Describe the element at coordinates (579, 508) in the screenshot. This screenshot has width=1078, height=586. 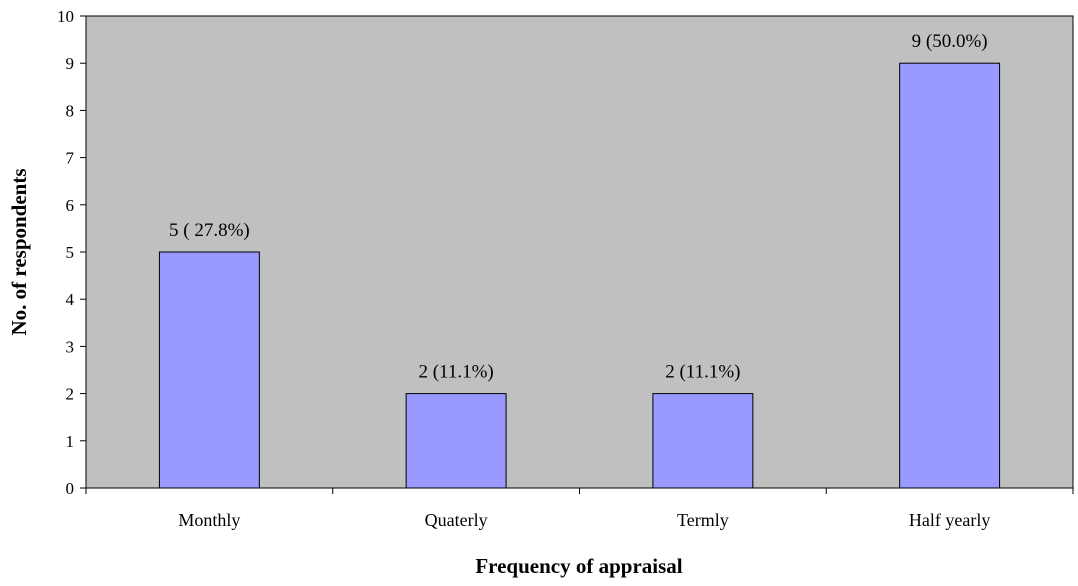
I see `x-axis-ticks: Monthly Quaterly Termly Half yearly` at that location.